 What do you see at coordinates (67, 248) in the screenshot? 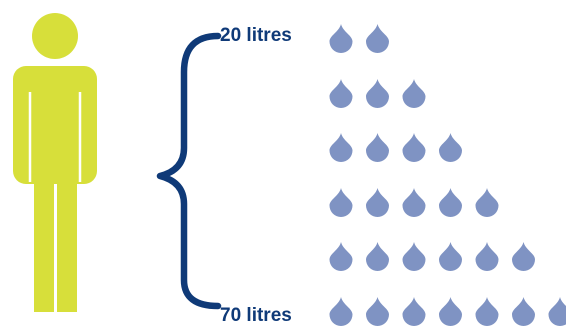
I see `person-right-leg` at bounding box center [67, 248].